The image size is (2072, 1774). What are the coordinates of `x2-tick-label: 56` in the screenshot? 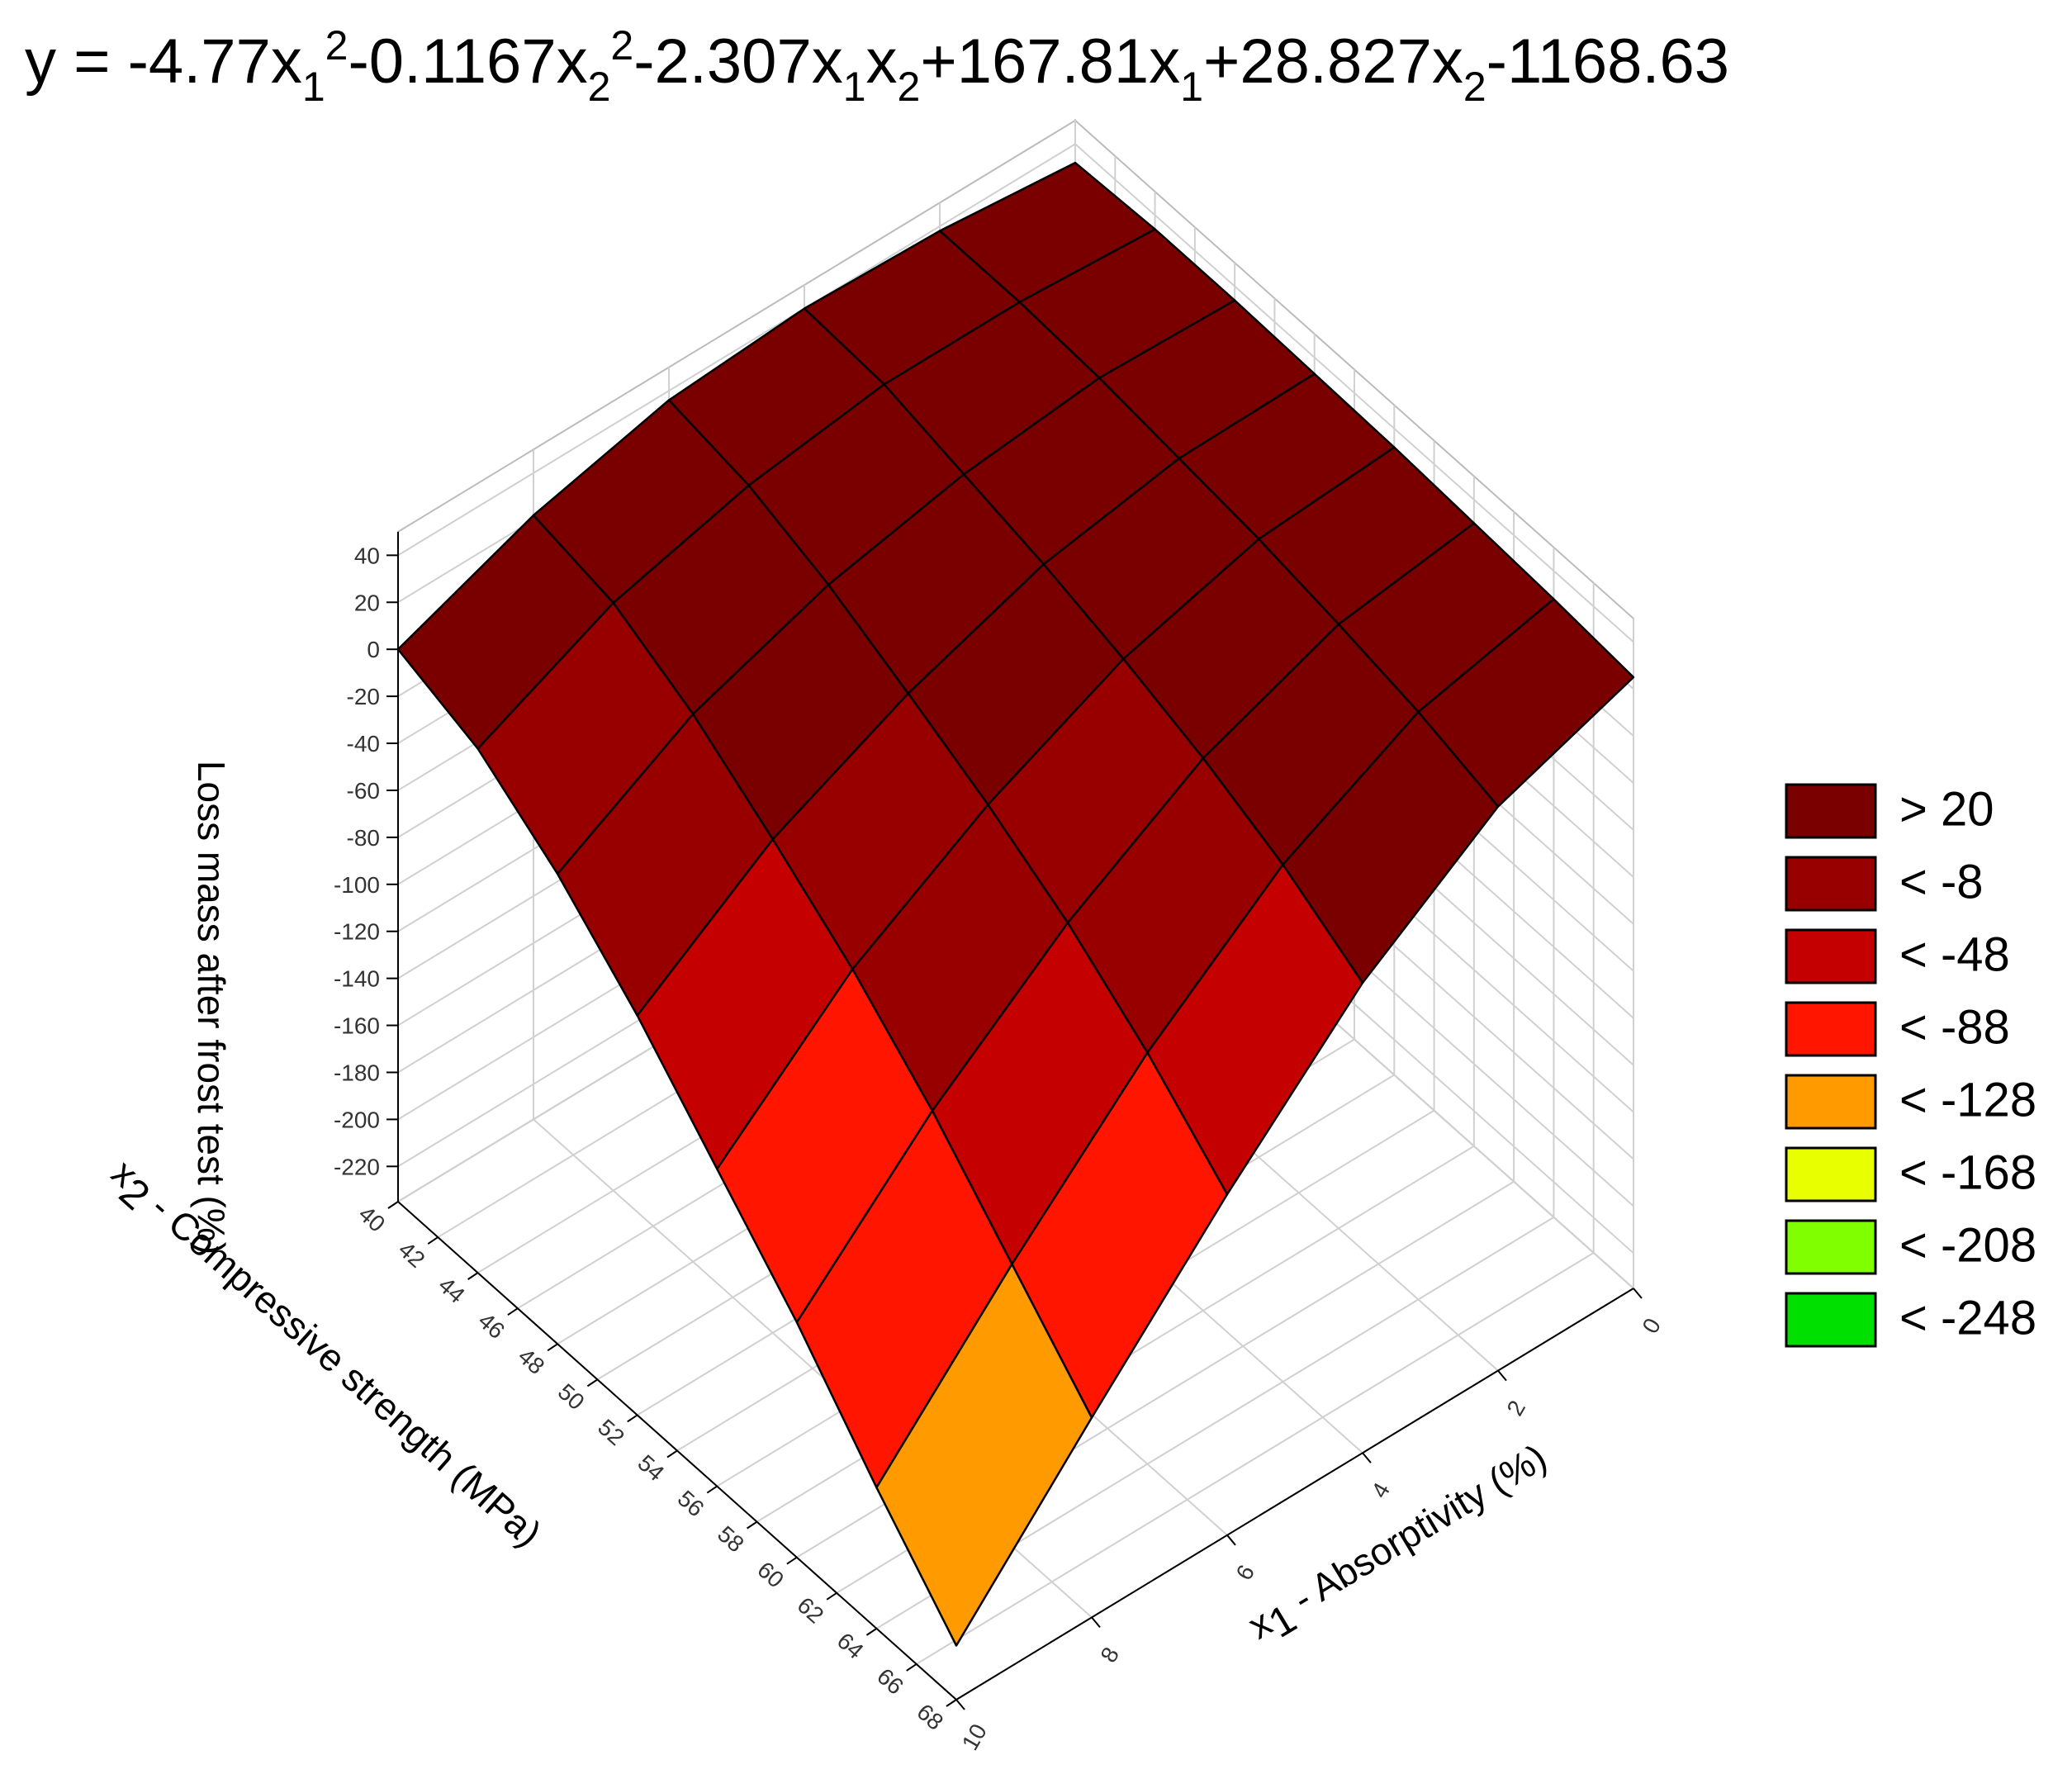 It's located at (691, 1504).